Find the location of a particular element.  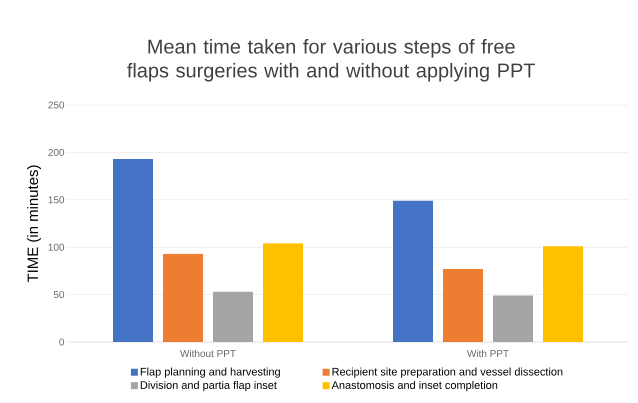

legend-label: Division and partia flap inset is located at coordinates (208, 386).